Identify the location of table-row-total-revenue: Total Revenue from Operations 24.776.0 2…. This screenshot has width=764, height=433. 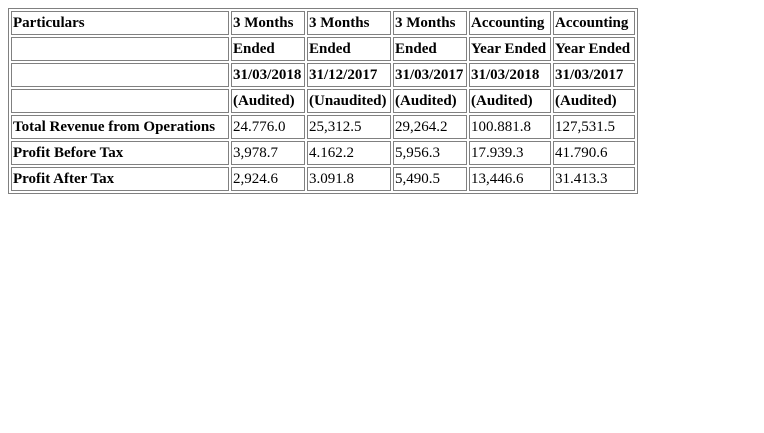
(323, 127).